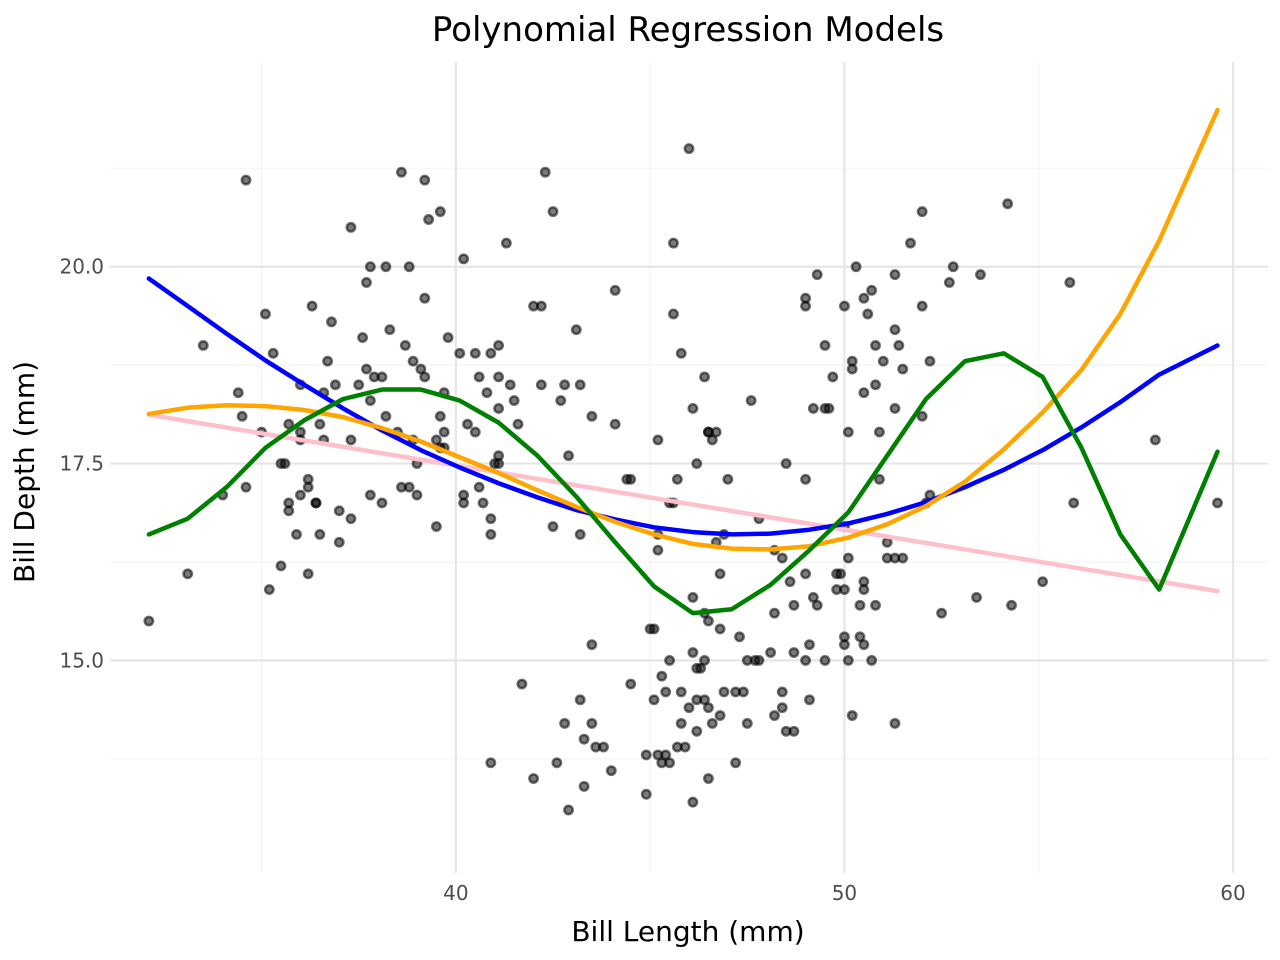 The image size is (1280, 960). I want to click on y-tick-label: 15.0, so click(81, 660).